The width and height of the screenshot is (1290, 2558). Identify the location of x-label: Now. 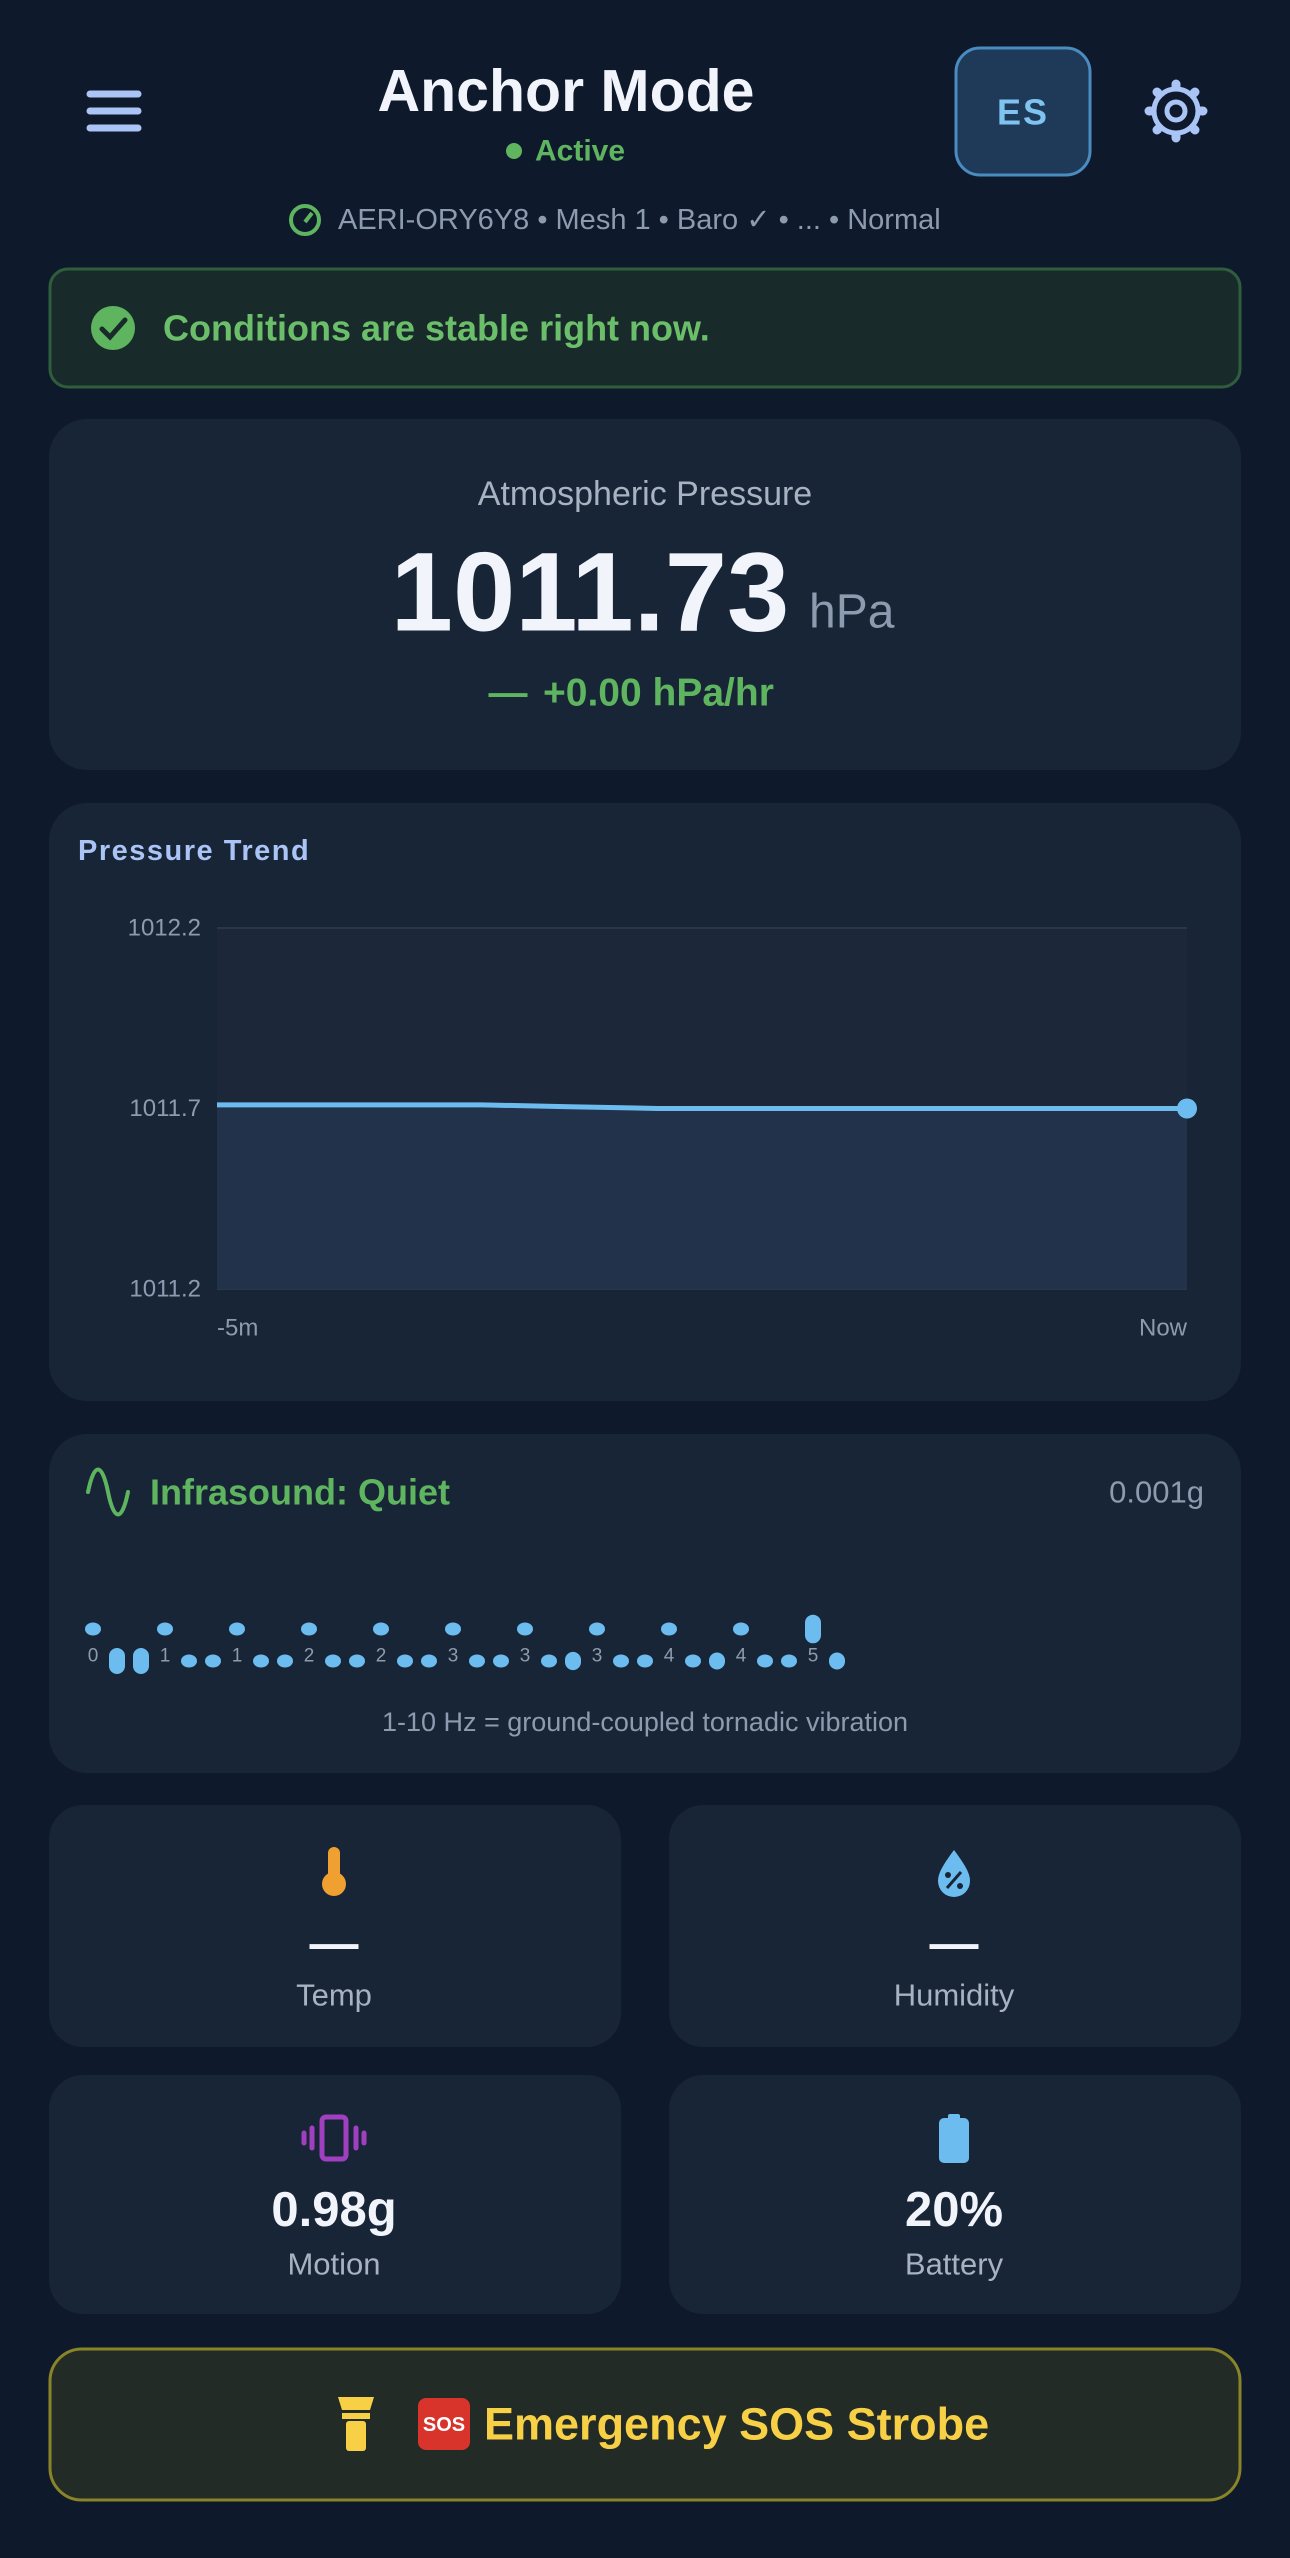
(1163, 1328).